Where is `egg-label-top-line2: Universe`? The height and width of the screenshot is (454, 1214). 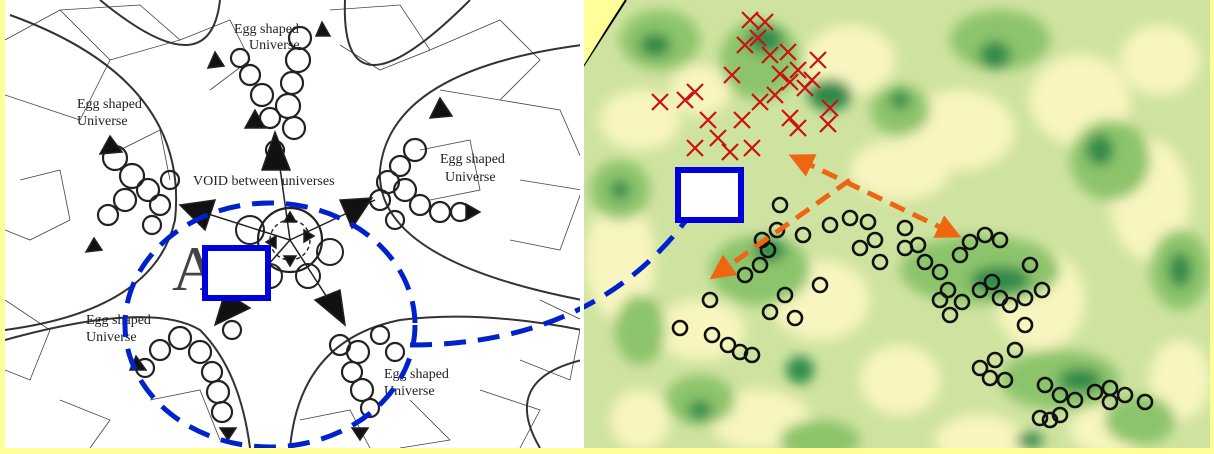 egg-label-top-line2: Universe is located at coordinates (274, 45).